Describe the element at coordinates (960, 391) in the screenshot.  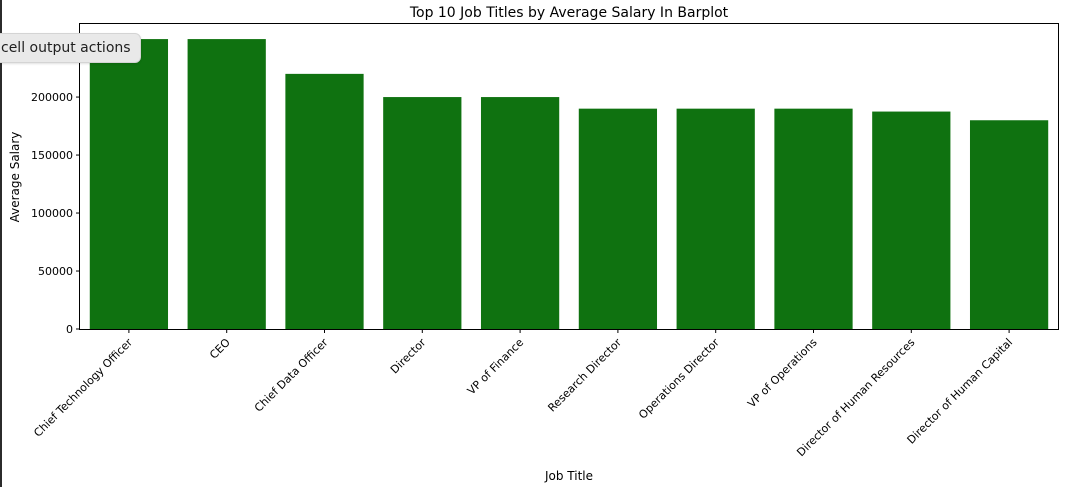
I see `x-tick-label: Director of Human Capital` at that location.